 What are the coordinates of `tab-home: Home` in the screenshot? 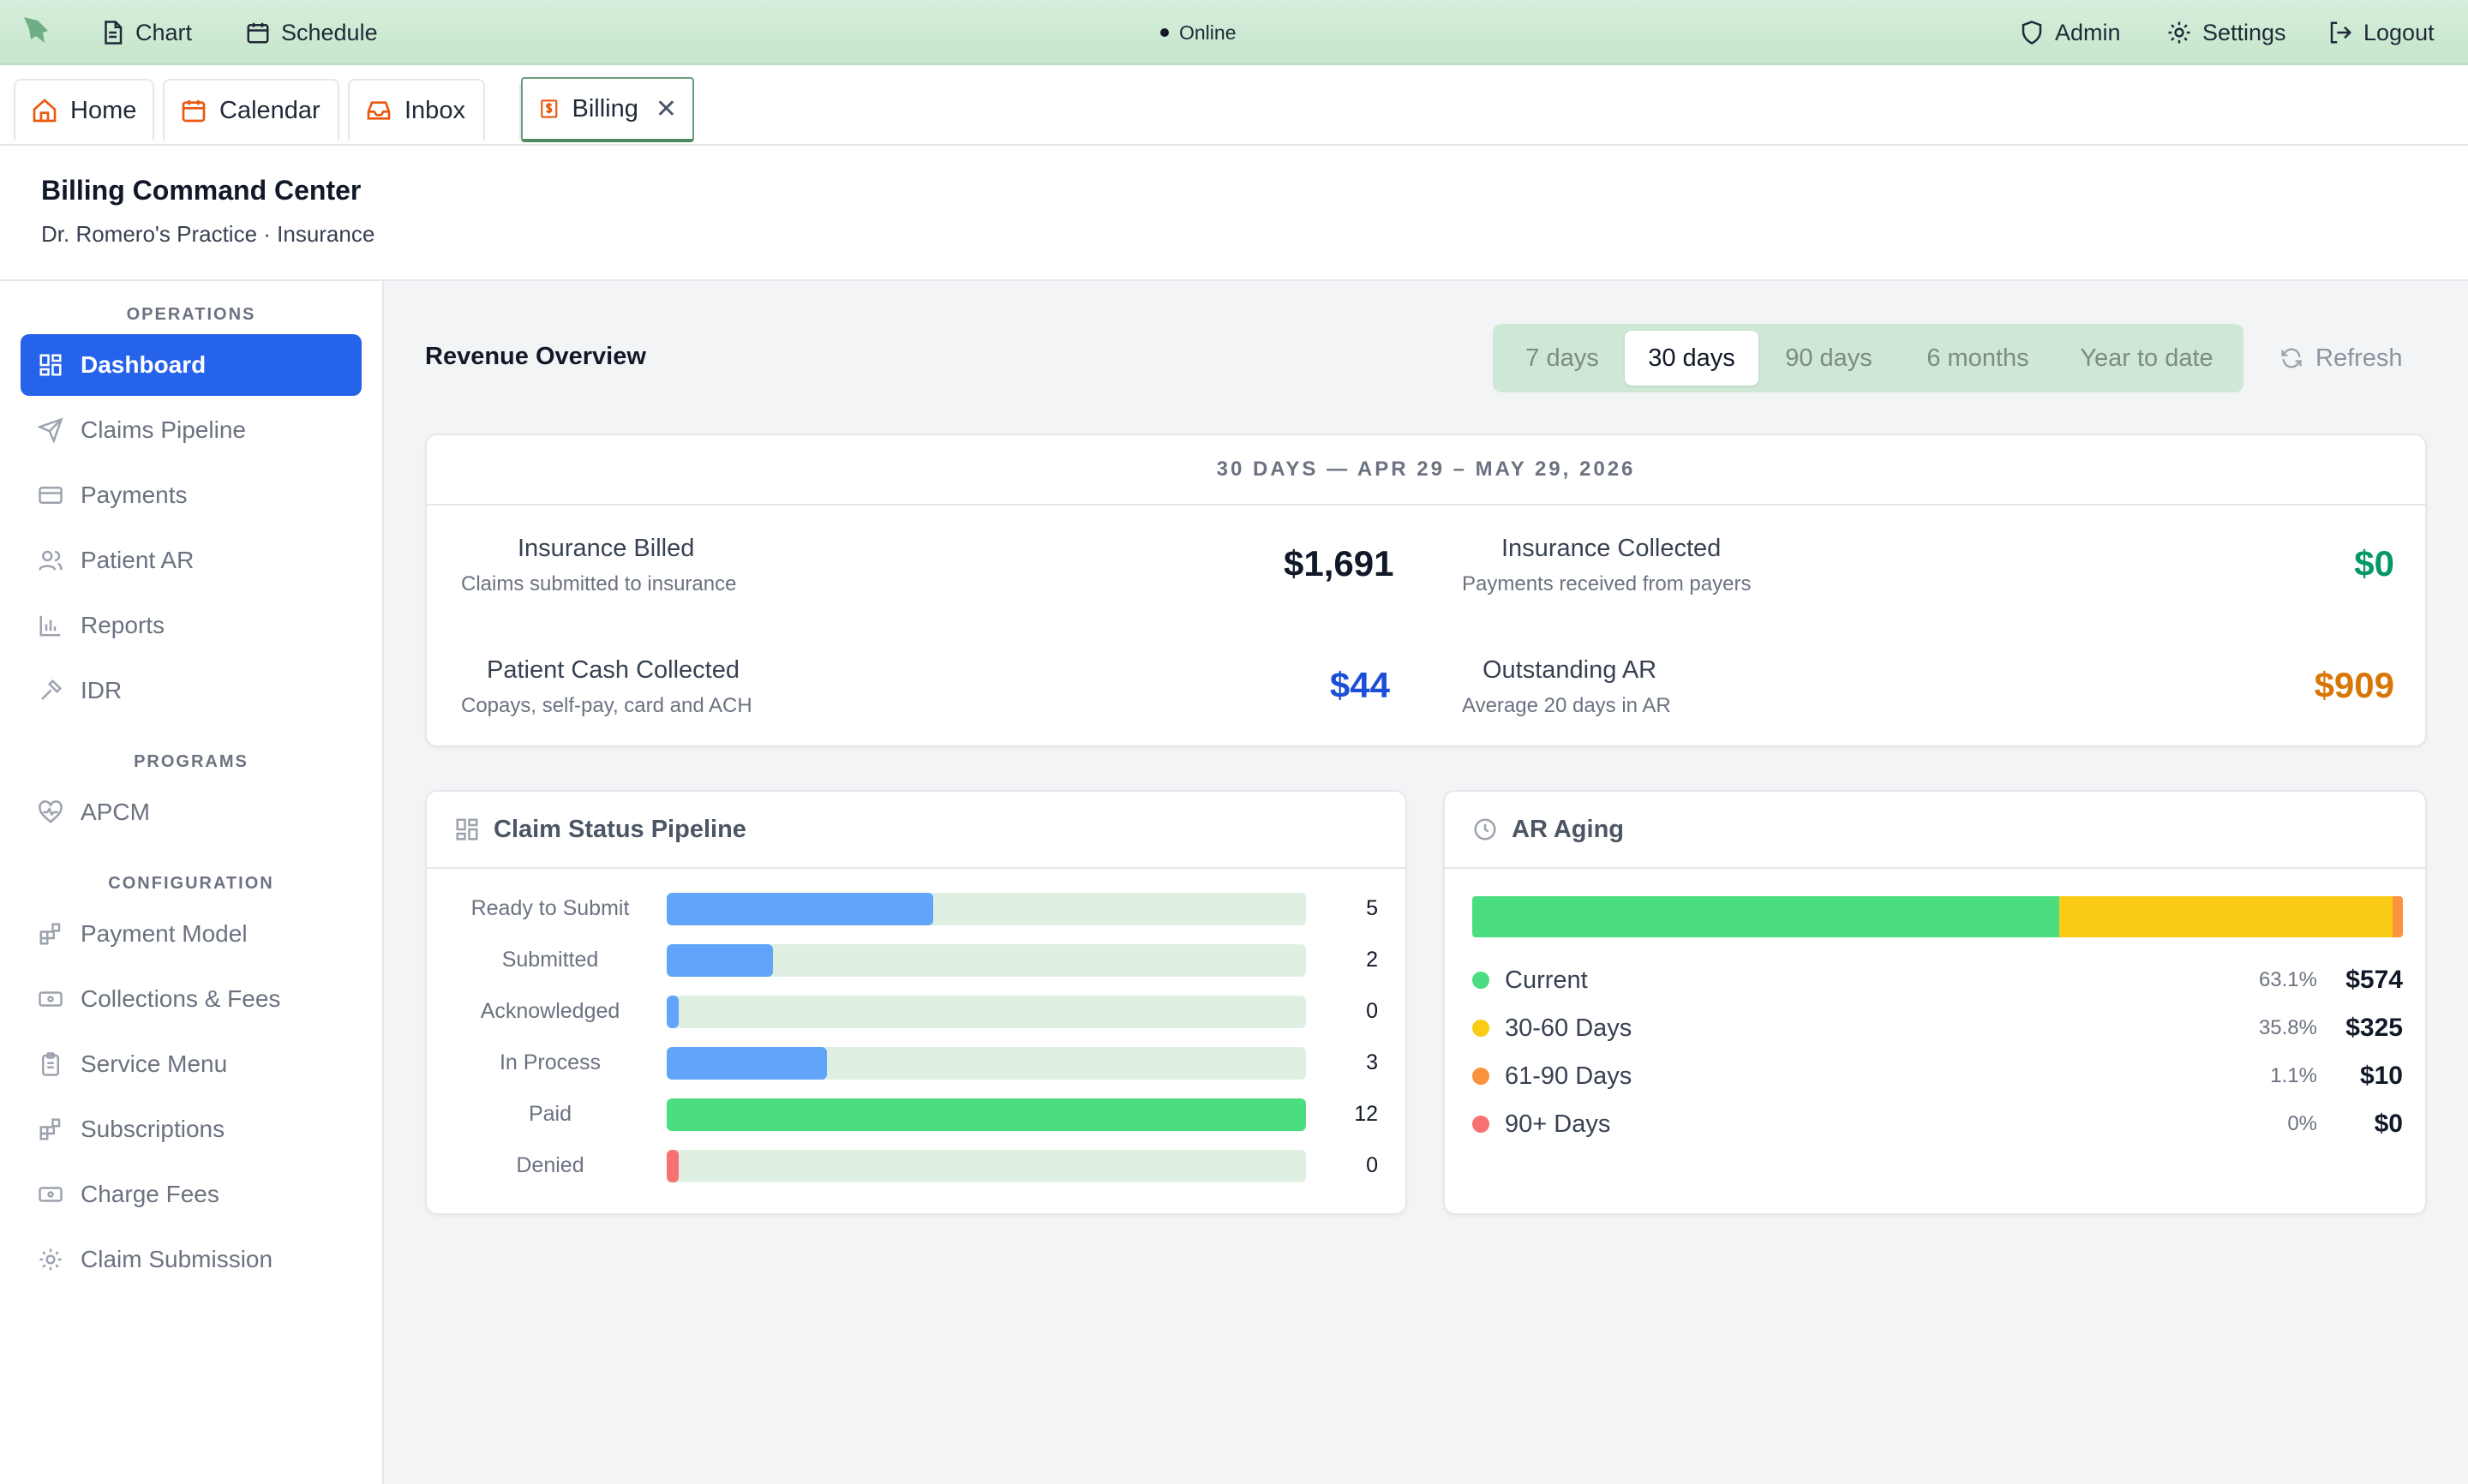 It's located at (84, 110).